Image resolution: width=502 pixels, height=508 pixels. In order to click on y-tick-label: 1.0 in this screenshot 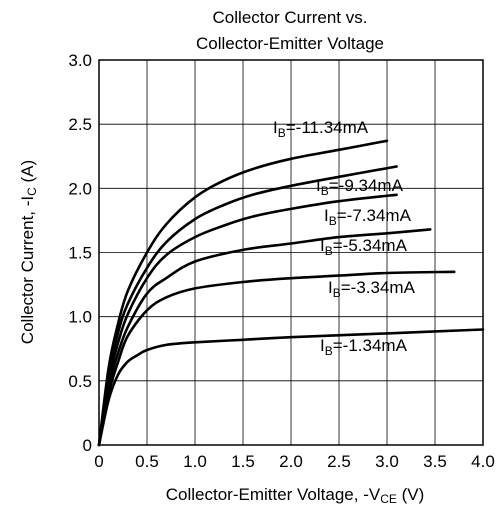, I will do `click(80, 317)`.